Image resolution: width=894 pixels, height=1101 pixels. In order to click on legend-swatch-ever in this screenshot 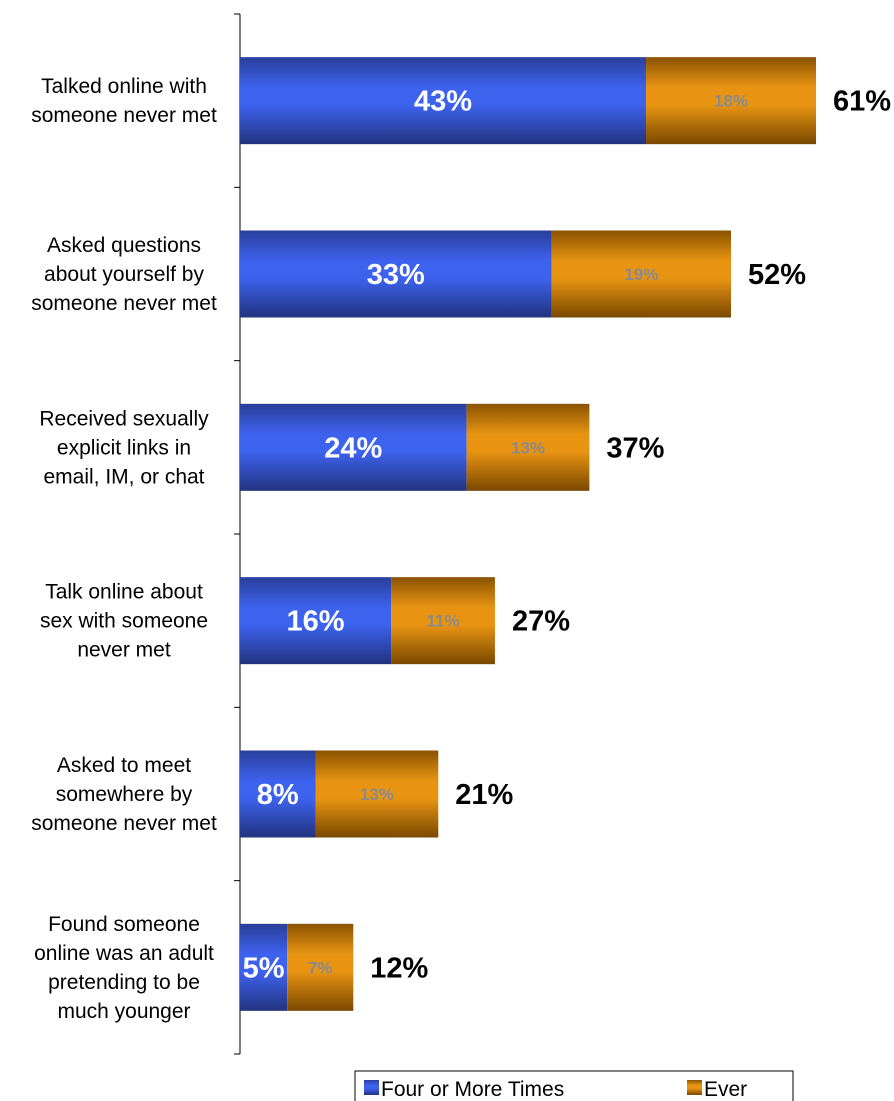, I will do `click(694, 1087)`.